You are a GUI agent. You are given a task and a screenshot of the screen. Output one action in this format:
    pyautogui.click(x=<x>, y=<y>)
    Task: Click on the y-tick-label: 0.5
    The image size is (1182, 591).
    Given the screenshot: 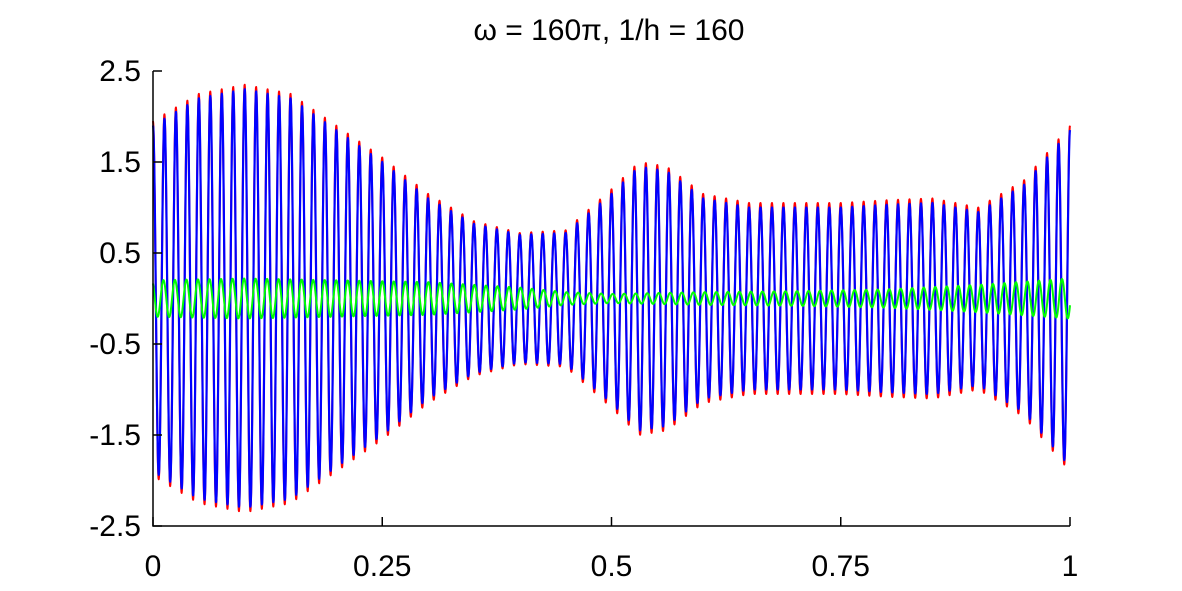 What is the action you would take?
    pyautogui.click(x=120, y=253)
    